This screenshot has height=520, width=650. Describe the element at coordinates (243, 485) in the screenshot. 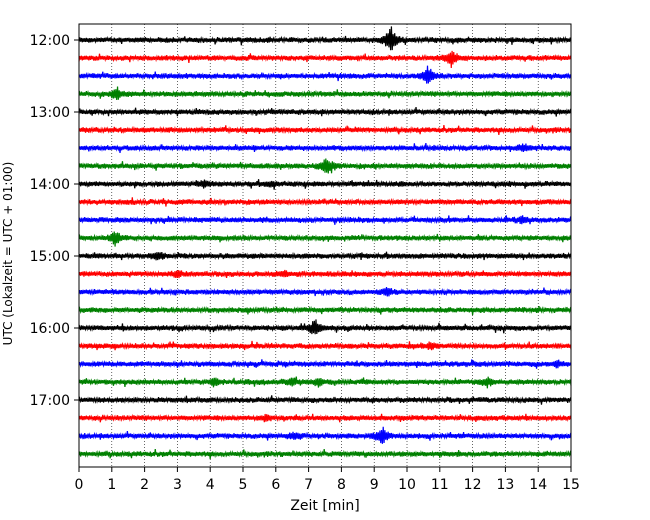

I see `x-tick-label: 5` at that location.